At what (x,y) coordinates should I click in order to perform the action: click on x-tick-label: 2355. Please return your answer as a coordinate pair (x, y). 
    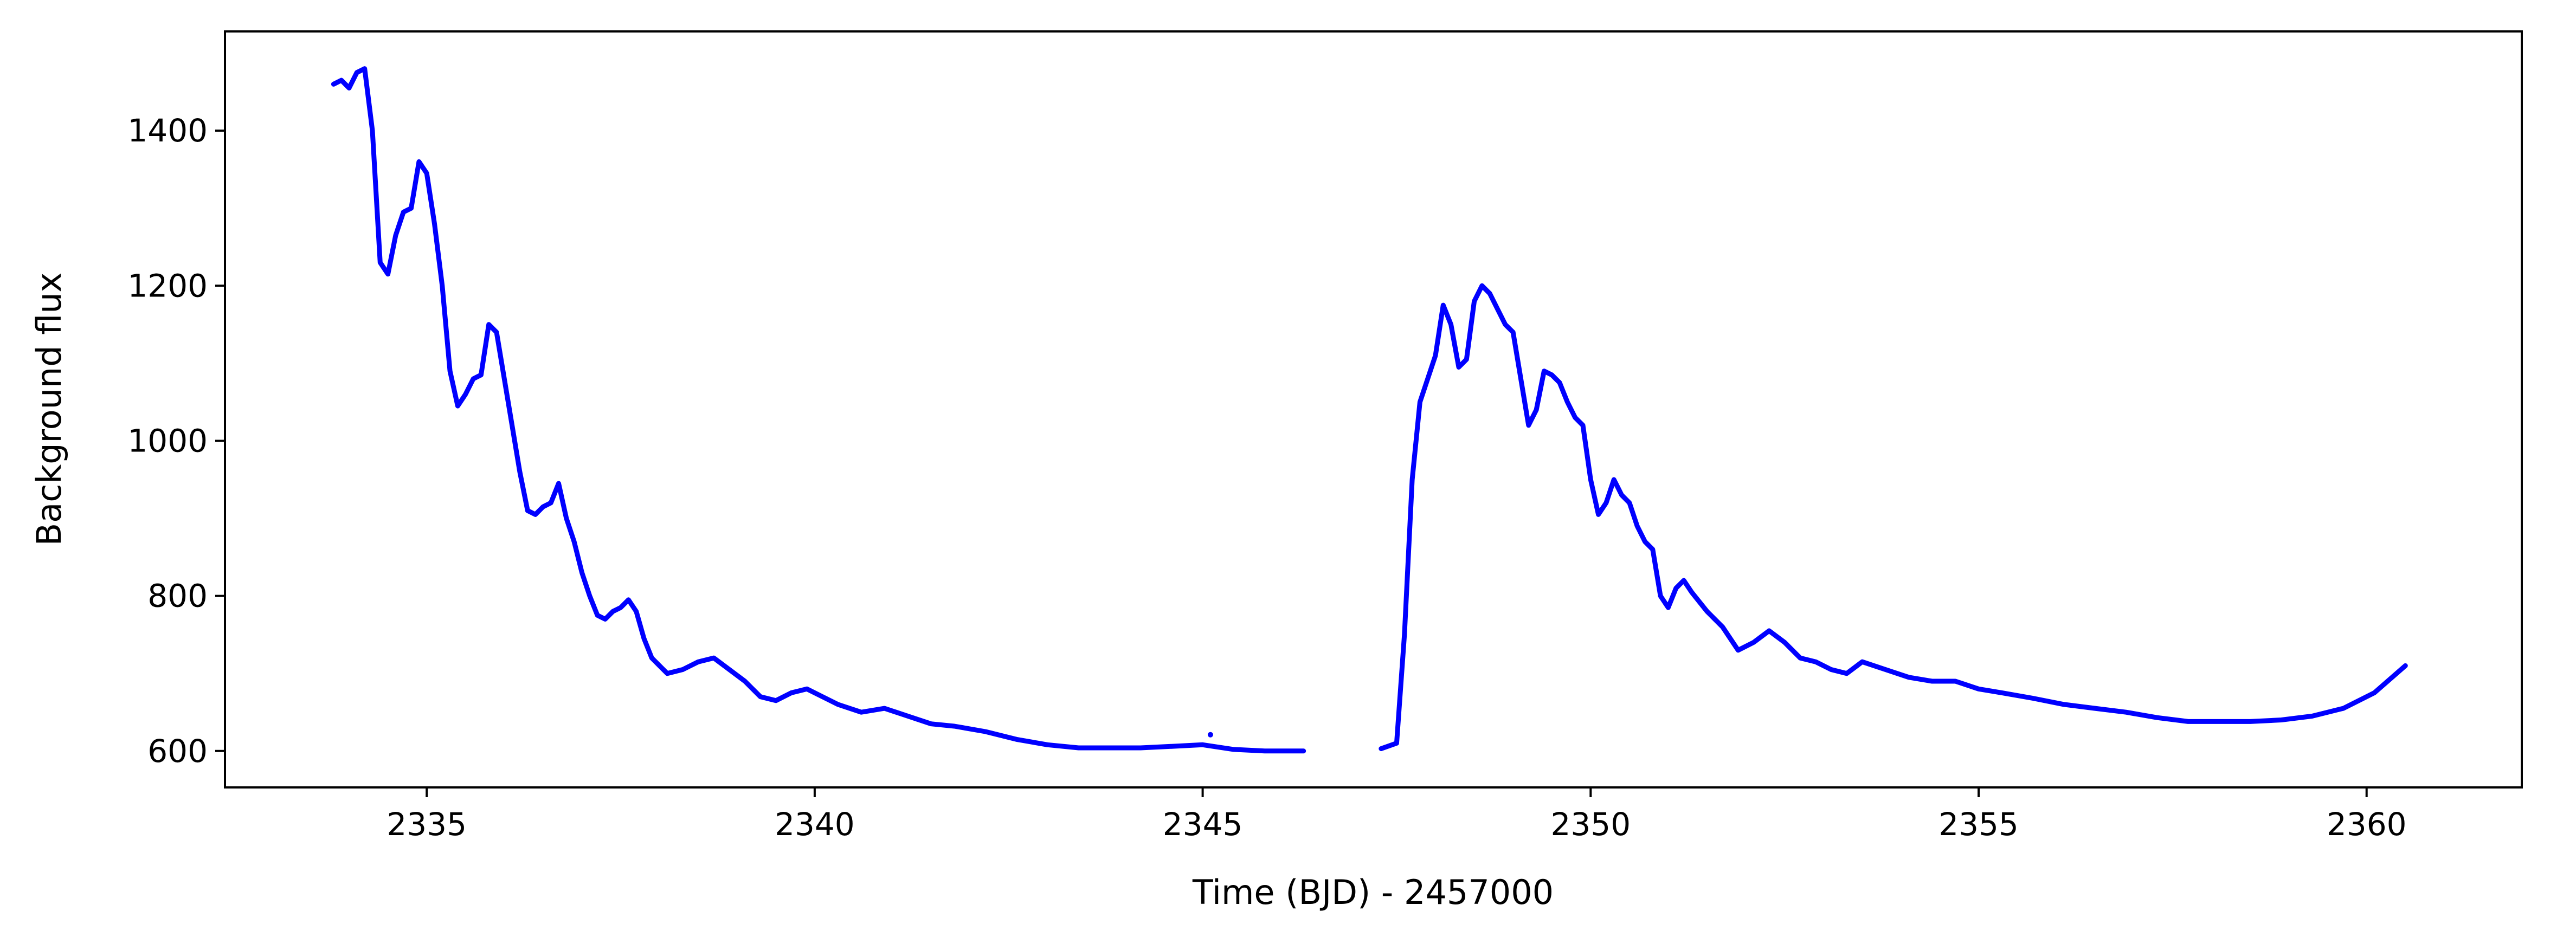
    Looking at the image, I should click on (1979, 824).